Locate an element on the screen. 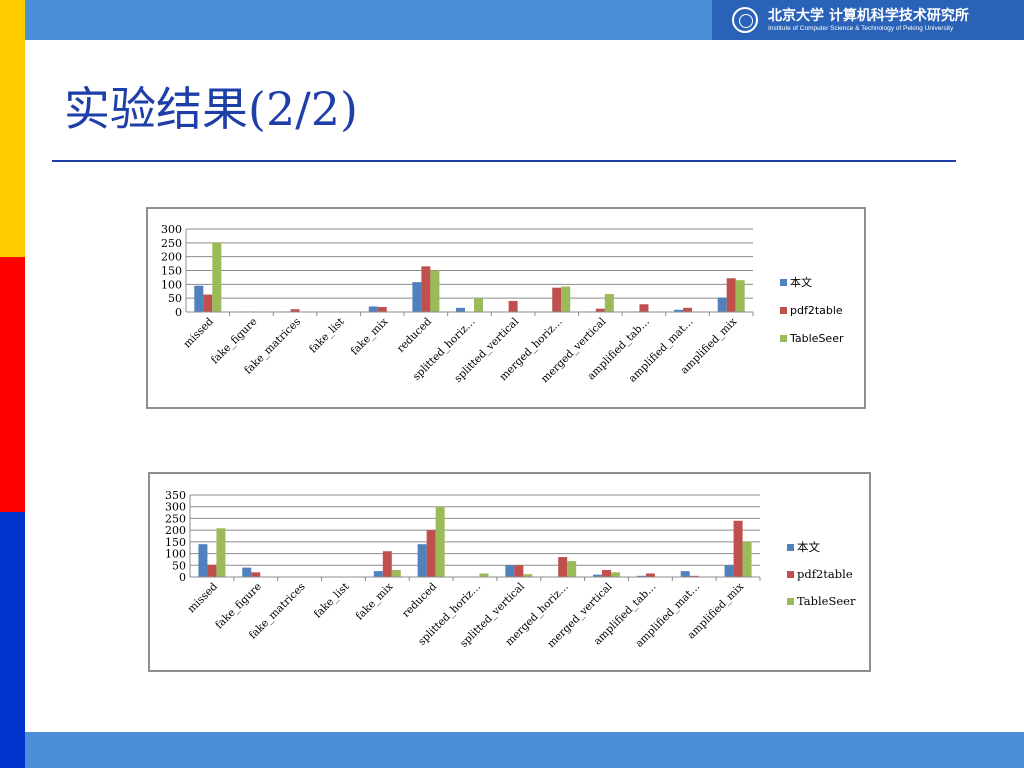 The width and height of the screenshot is (1024, 768). logo-chinese-text: 北京大学 计算机科学技术研究所 is located at coordinates (868, 16).